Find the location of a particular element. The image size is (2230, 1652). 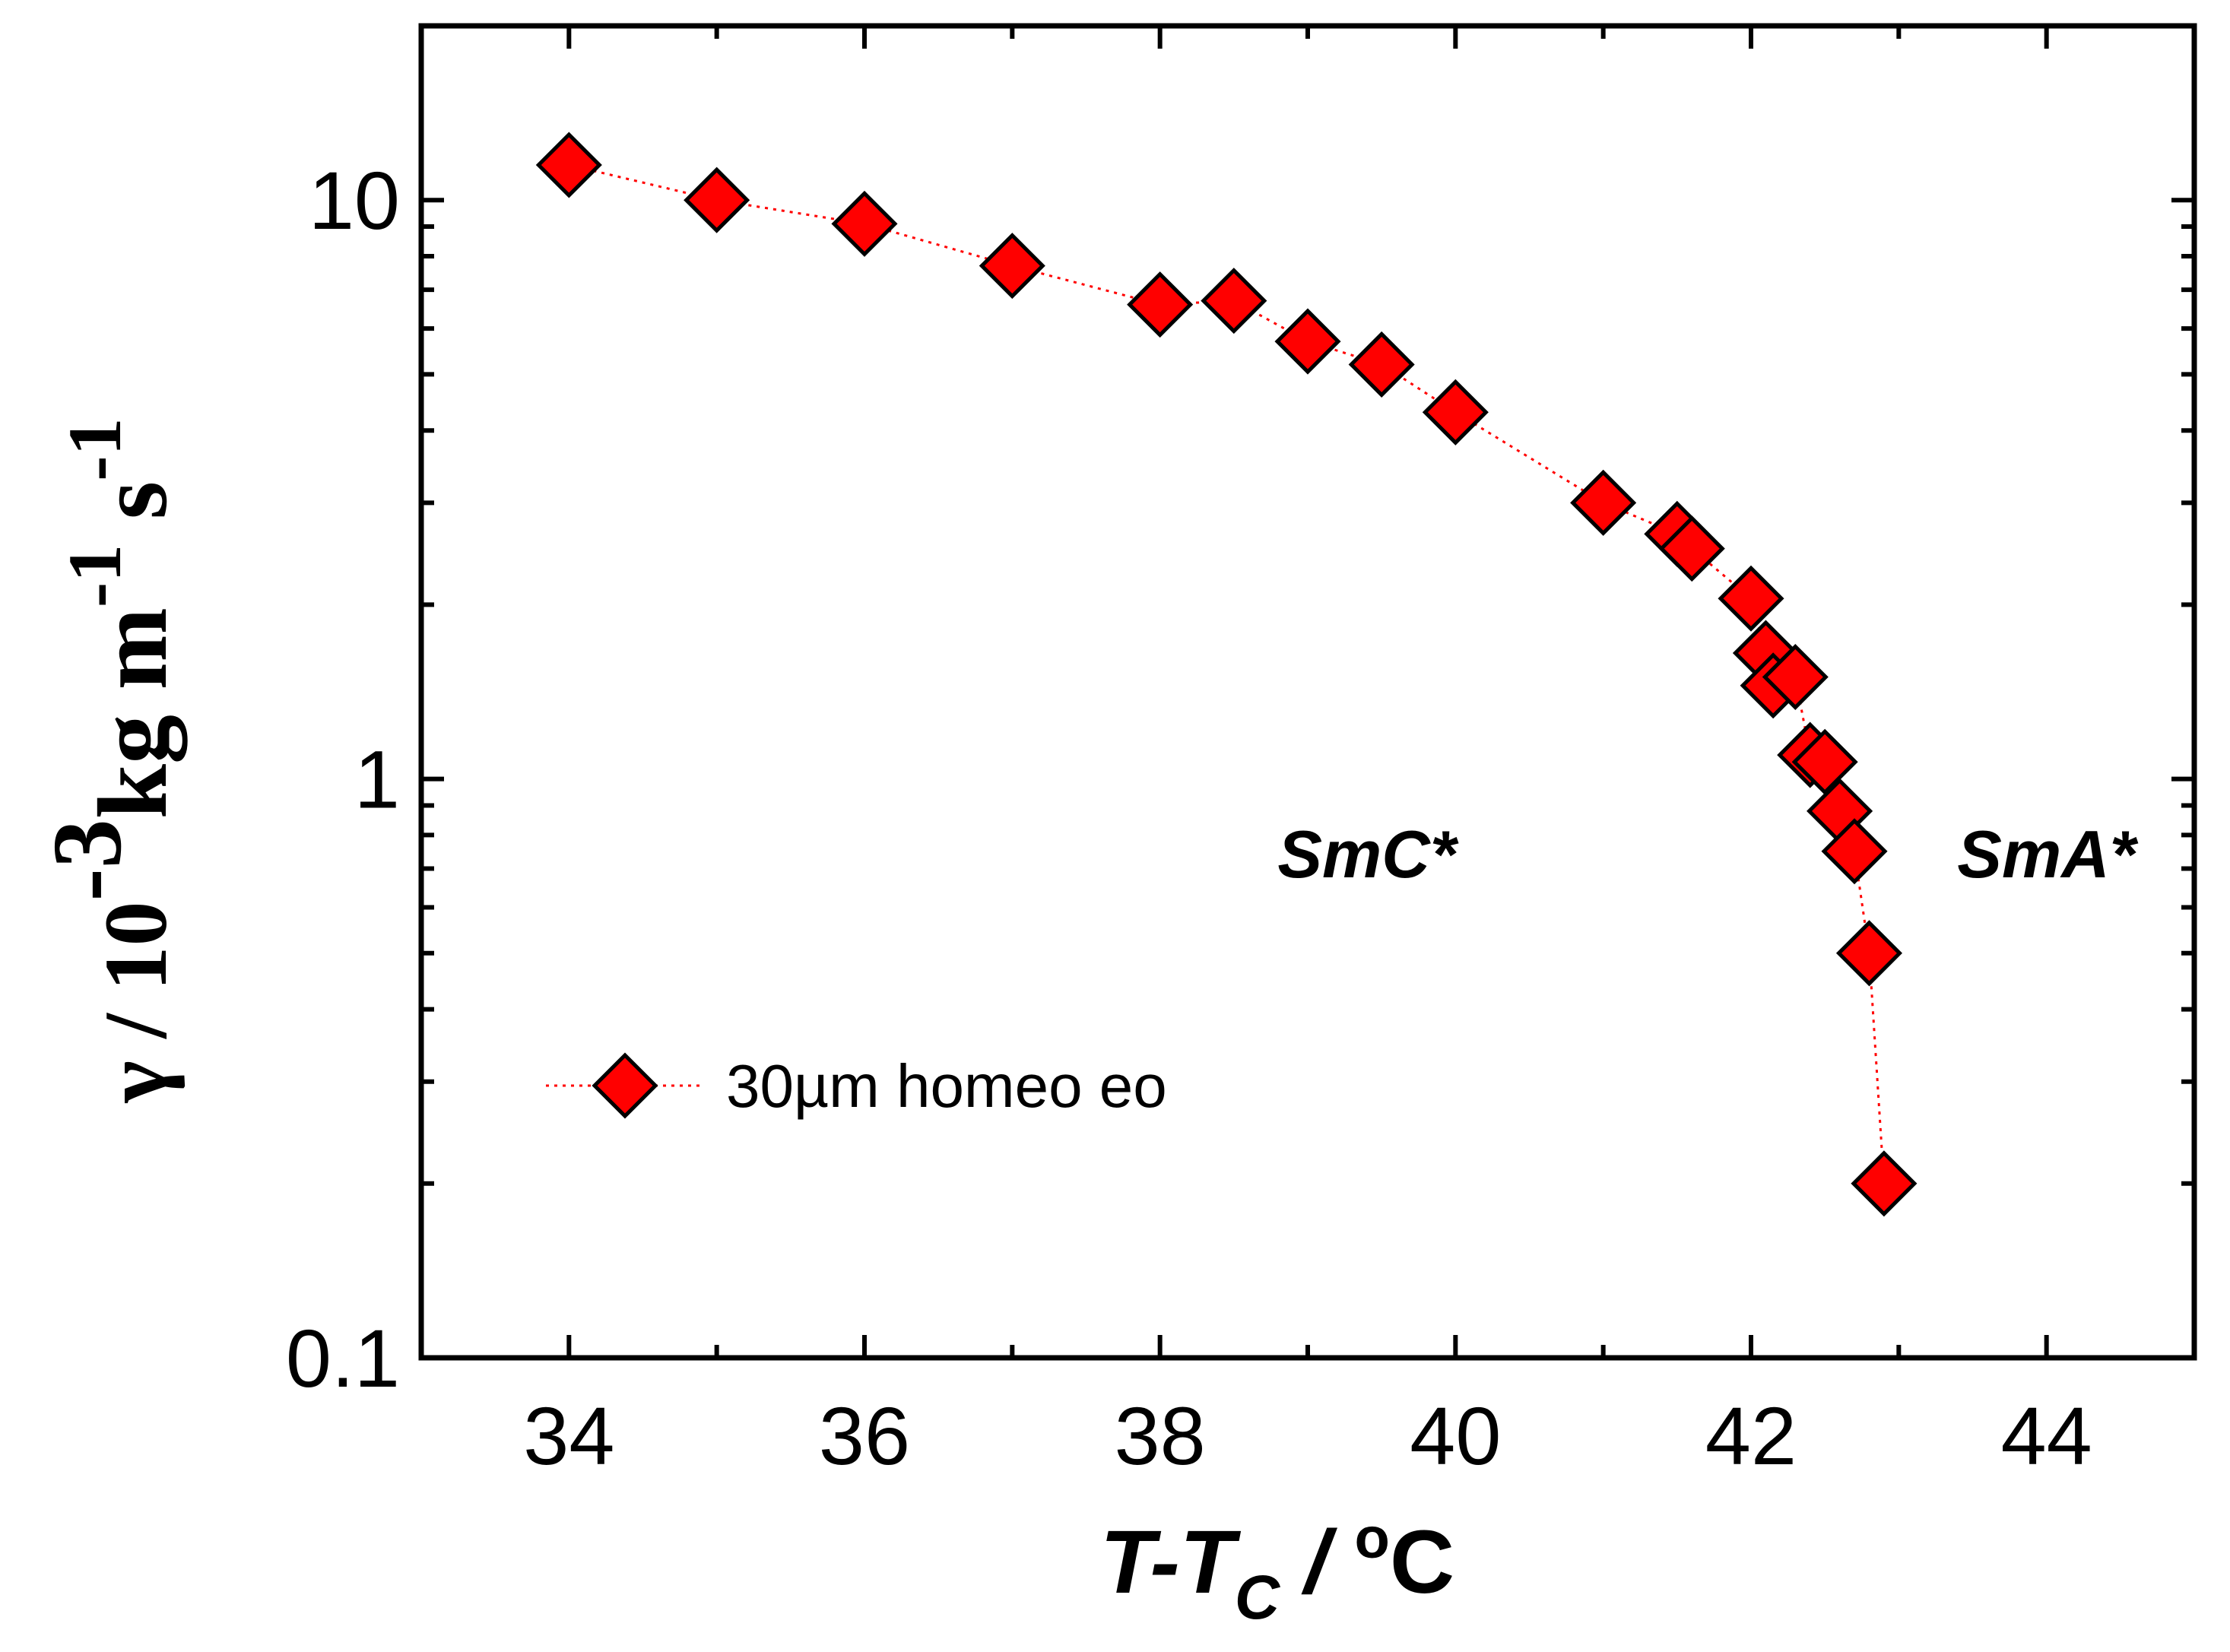

x-axis-title-degree: o is located at coordinates (1372, 1538).